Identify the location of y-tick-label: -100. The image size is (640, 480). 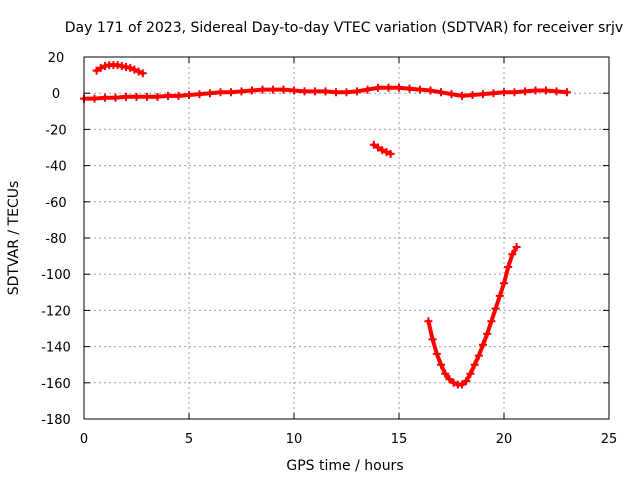
(56, 275).